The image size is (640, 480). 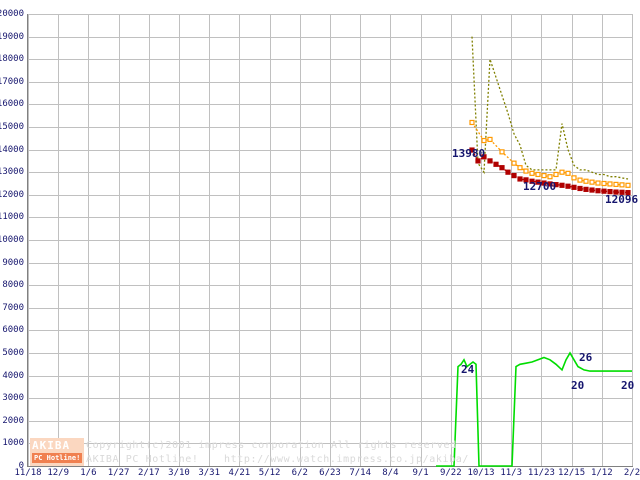 What do you see at coordinates (299, 473) in the screenshot?
I see `x-axis-tick-label: 6/2` at bounding box center [299, 473].